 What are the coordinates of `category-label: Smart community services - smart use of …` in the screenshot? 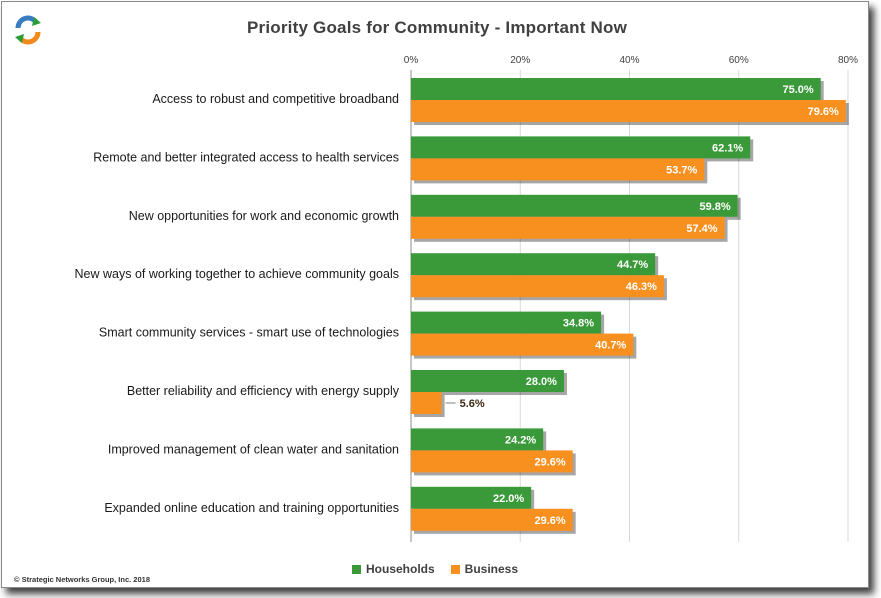 It's located at (249, 333).